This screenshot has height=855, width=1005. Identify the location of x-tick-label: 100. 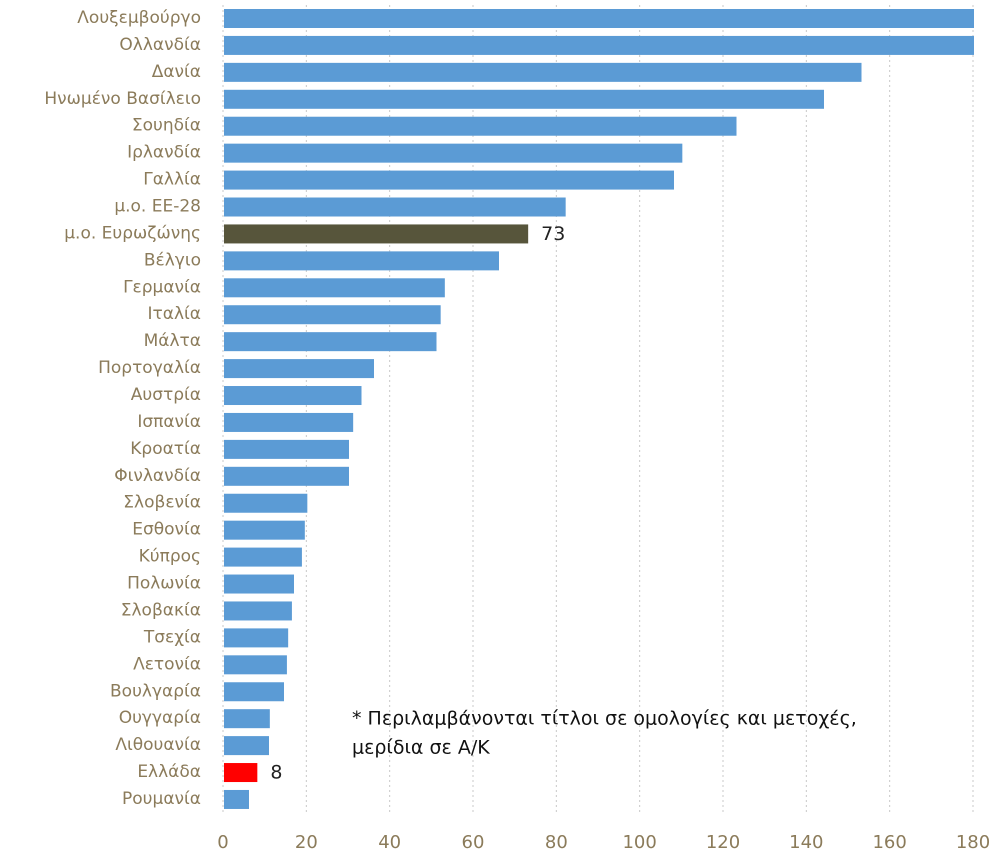
(639, 842).